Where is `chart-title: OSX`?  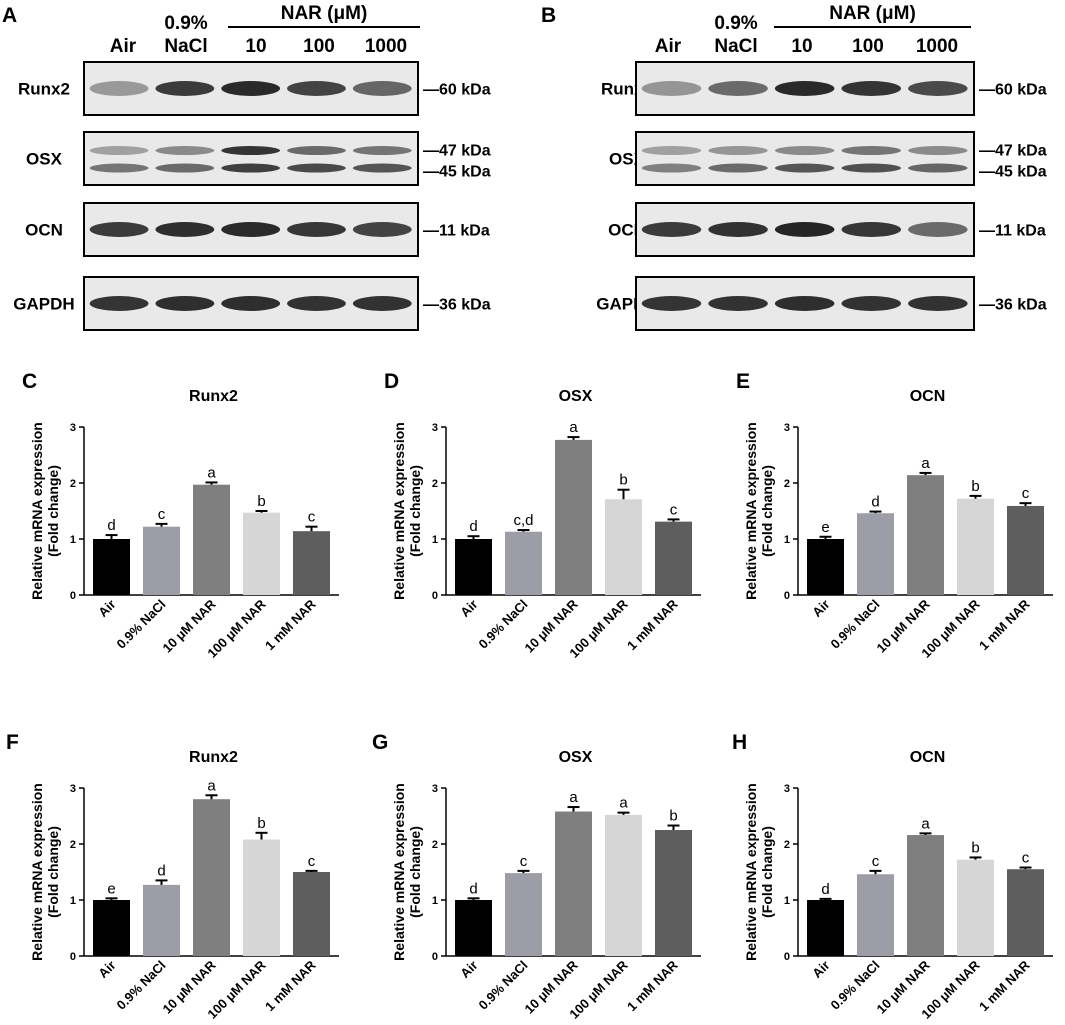
chart-title: OSX is located at coordinates (576, 396).